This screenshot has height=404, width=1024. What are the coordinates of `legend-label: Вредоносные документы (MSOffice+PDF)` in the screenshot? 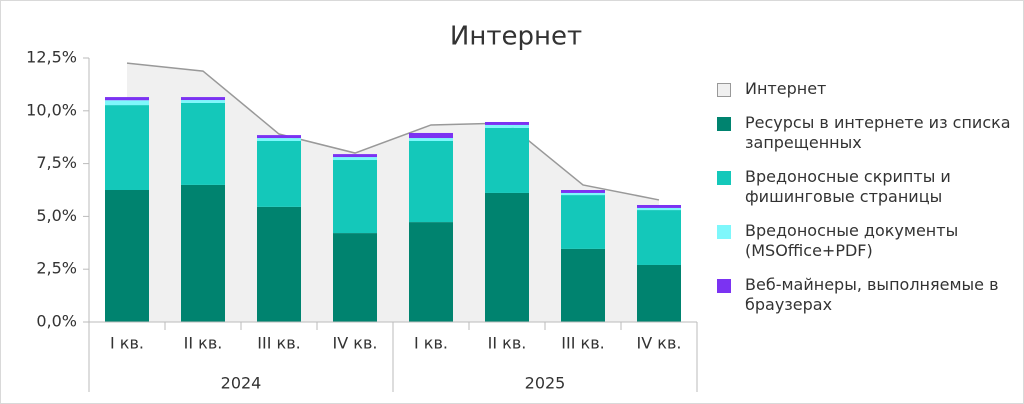 It's located at (852, 240).